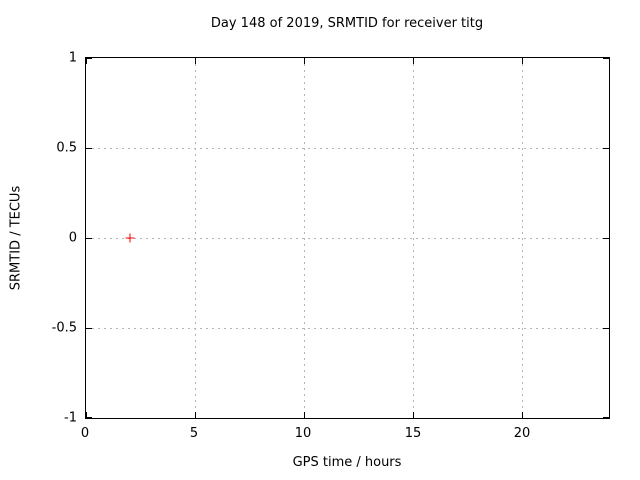 This screenshot has height=480, width=640. What do you see at coordinates (72, 58) in the screenshot?
I see `y-tick-label: 1` at bounding box center [72, 58].